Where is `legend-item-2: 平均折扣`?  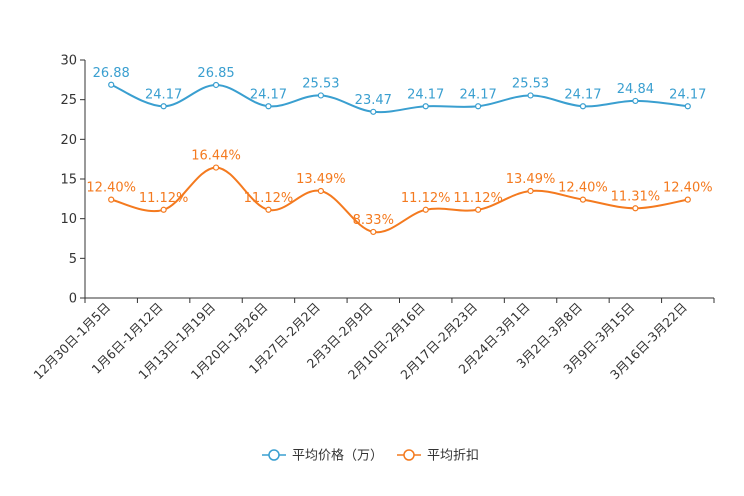
legend-item-2: 平均折扣 is located at coordinates (438, 456).